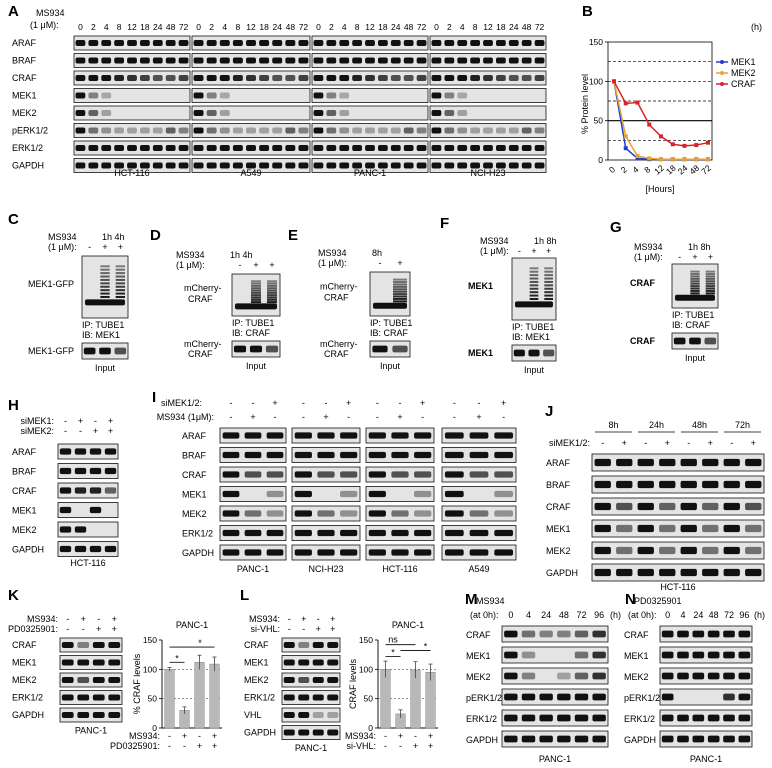  I want to click on j-row-label: GAPDH, so click(562, 573).